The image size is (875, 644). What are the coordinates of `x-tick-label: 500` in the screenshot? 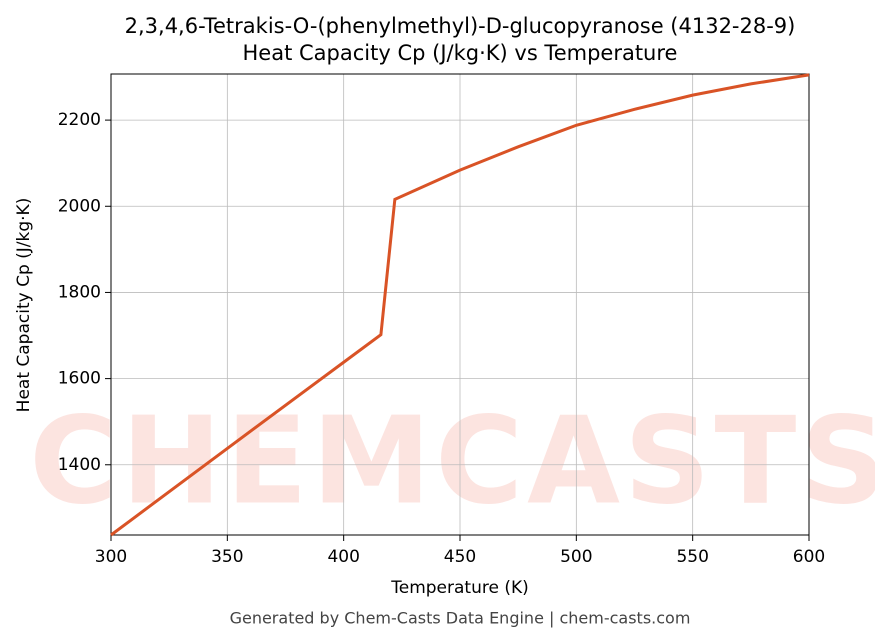 It's located at (576, 557).